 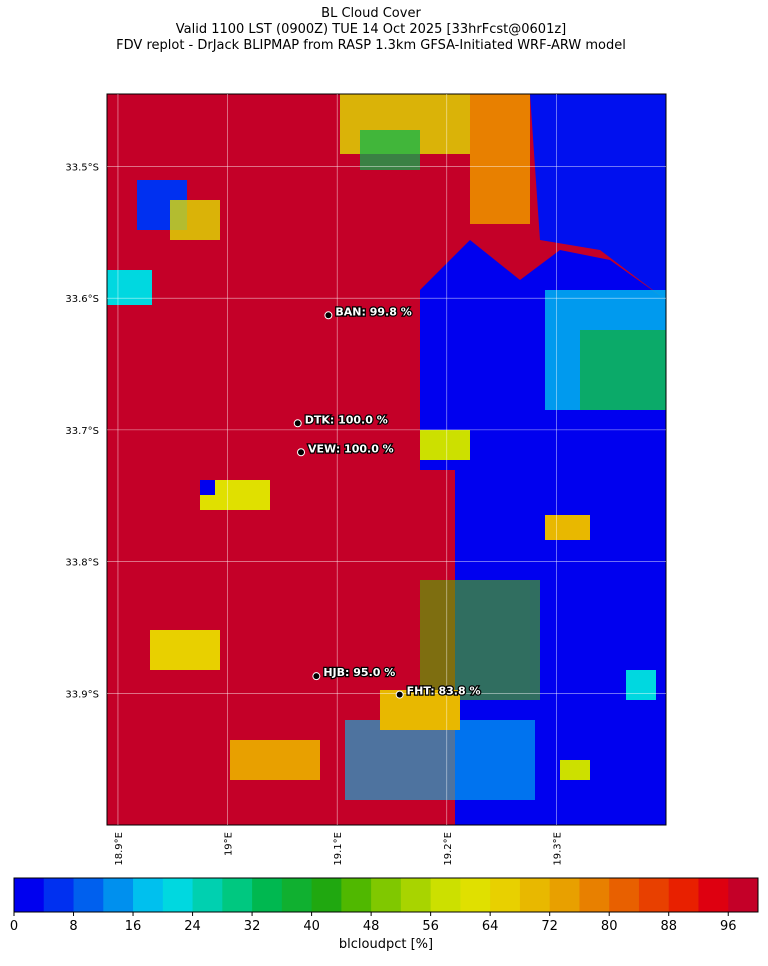 I want to click on lon-tick-label: 19.1°E, so click(x=338, y=849).